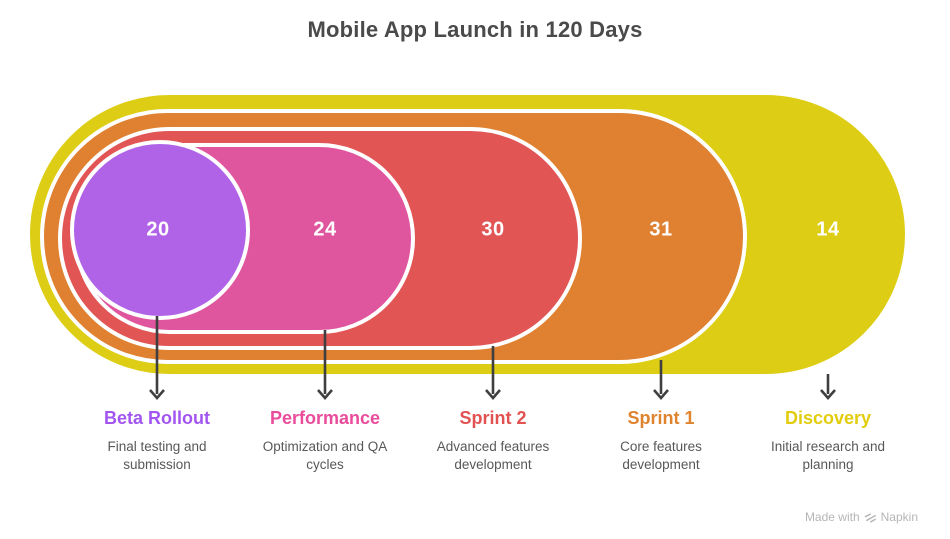 The image size is (950, 539). What do you see at coordinates (157, 455) in the screenshot?
I see `stage-description: Final testing and submission` at bounding box center [157, 455].